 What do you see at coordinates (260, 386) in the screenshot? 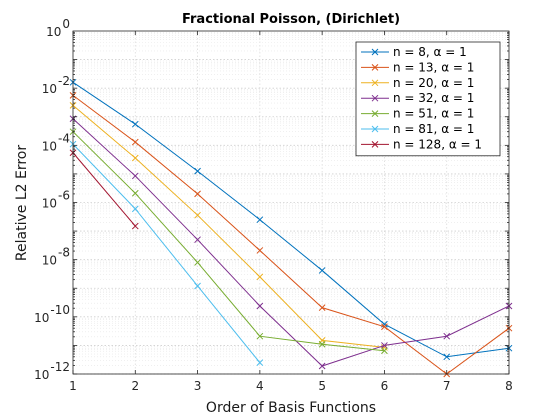
I see `x-tick-label: 4` at bounding box center [260, 386].